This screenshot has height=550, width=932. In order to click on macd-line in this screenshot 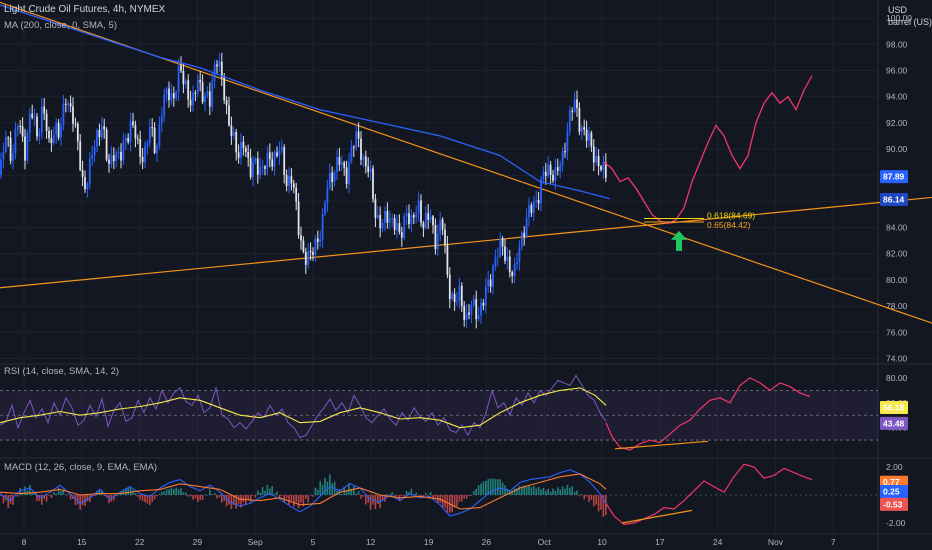, I will do `click(303, 493)`.